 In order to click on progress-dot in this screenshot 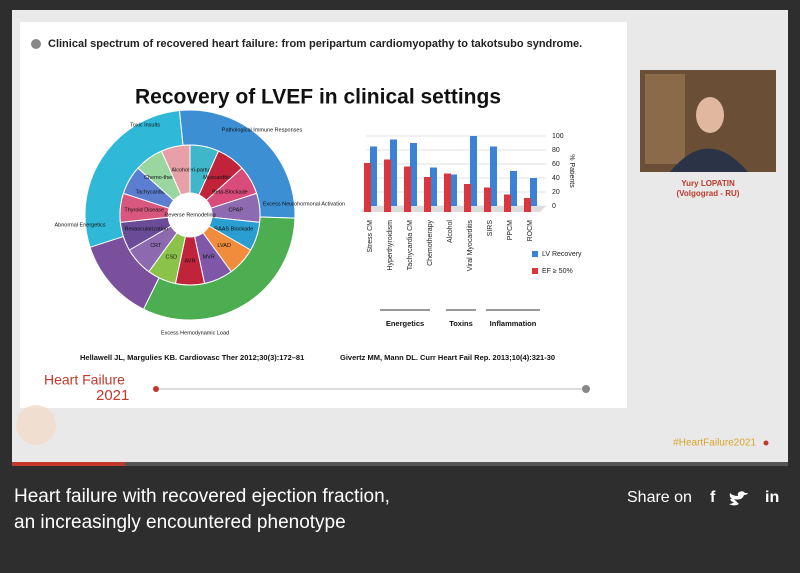, I will do `click(156, 389)`.